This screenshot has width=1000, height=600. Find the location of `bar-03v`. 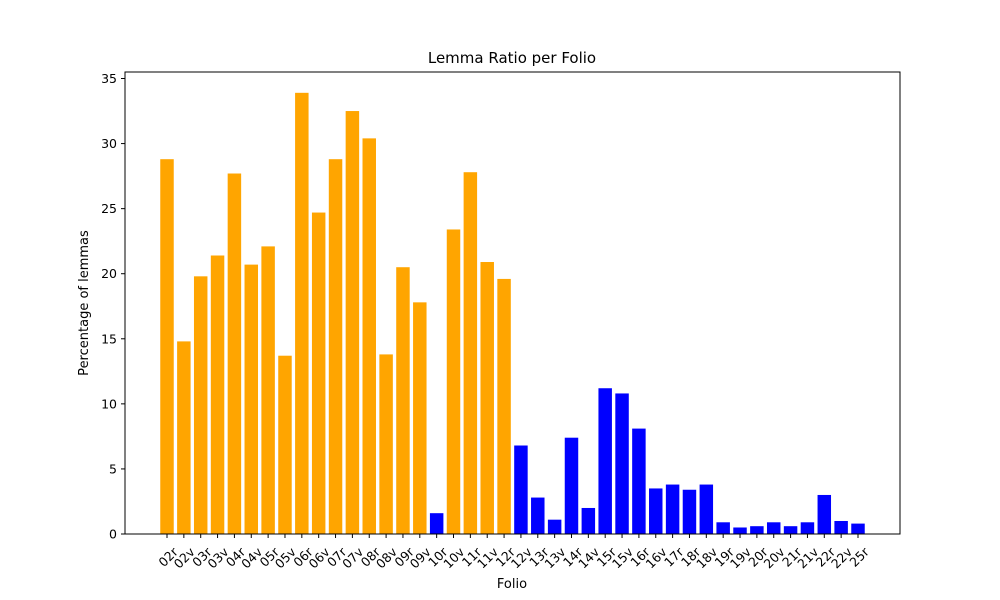

bar-03v is located at coordinates (217, 394).